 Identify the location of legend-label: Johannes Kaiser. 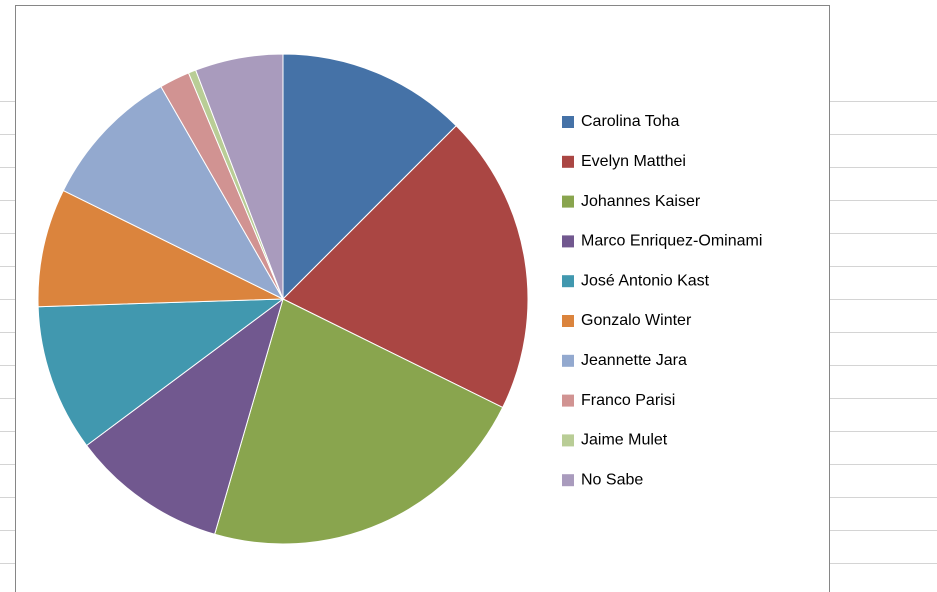
(641, 201).